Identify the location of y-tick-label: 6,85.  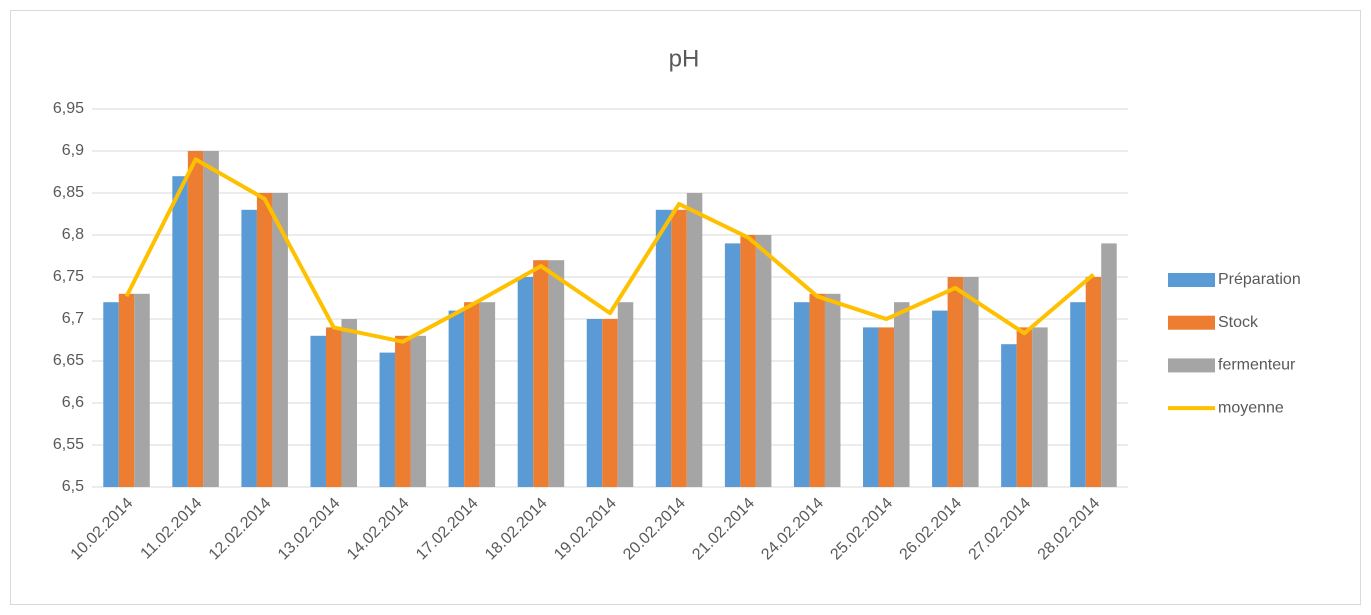
(68, 192).